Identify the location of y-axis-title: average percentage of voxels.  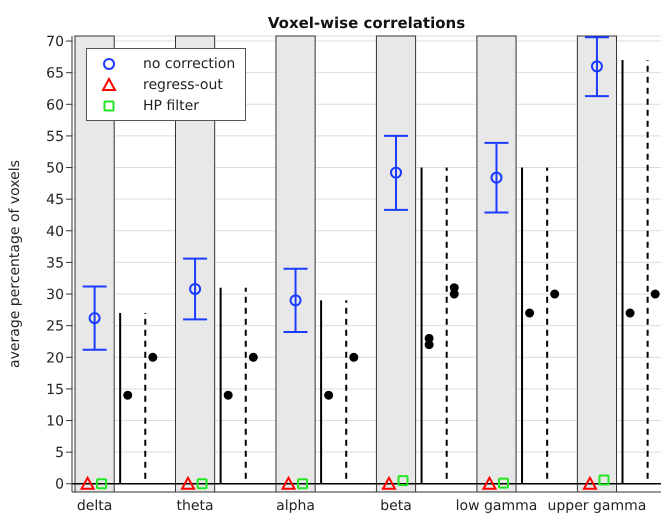
(14, 264).